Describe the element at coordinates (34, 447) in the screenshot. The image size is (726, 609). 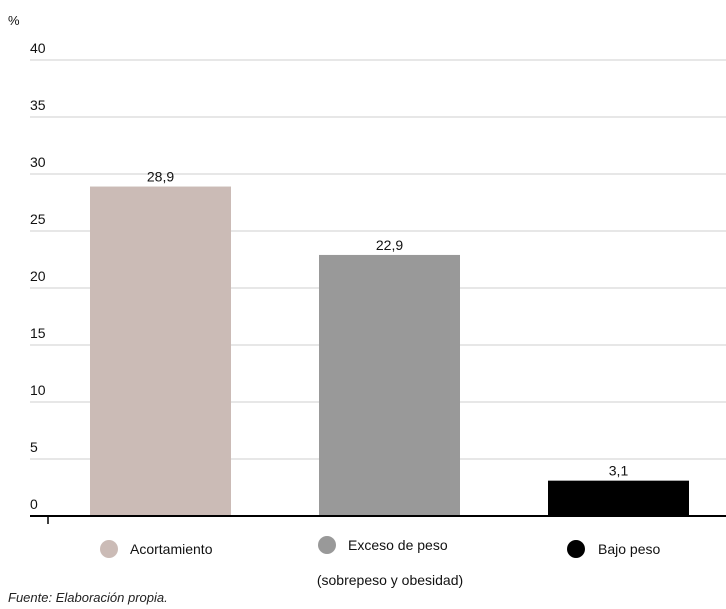
I see `y-tick-label: 5` at that location.